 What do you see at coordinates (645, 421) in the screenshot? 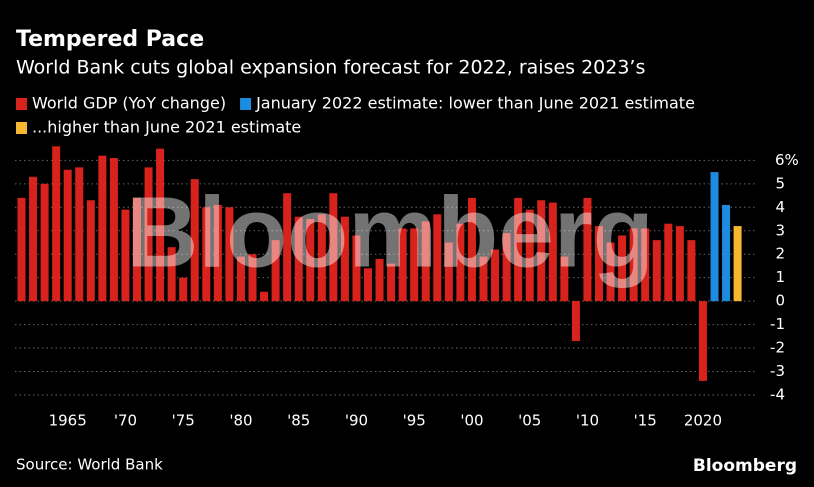
I see `x-tick-label: '15` at bounding box center [645, 421].